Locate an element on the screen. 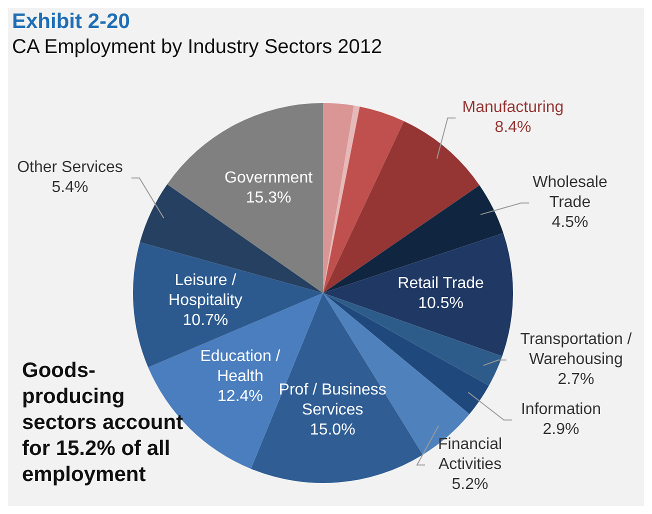 This screenshot has width=652, height=514. text: Goods-producing sectors account for 15.2% of all employment is located at coordinates (103, 423).